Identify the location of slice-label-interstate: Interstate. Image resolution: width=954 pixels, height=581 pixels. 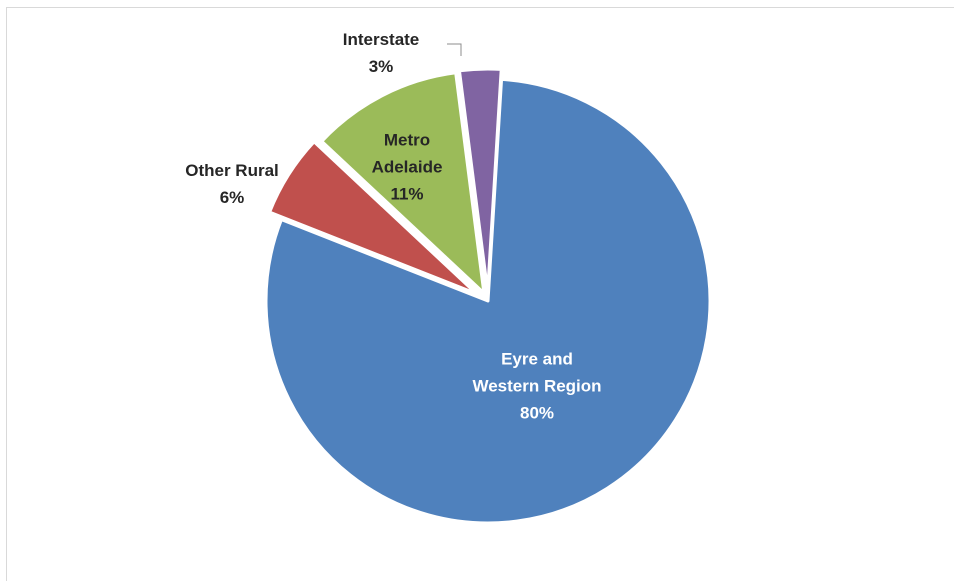
(381, 39).